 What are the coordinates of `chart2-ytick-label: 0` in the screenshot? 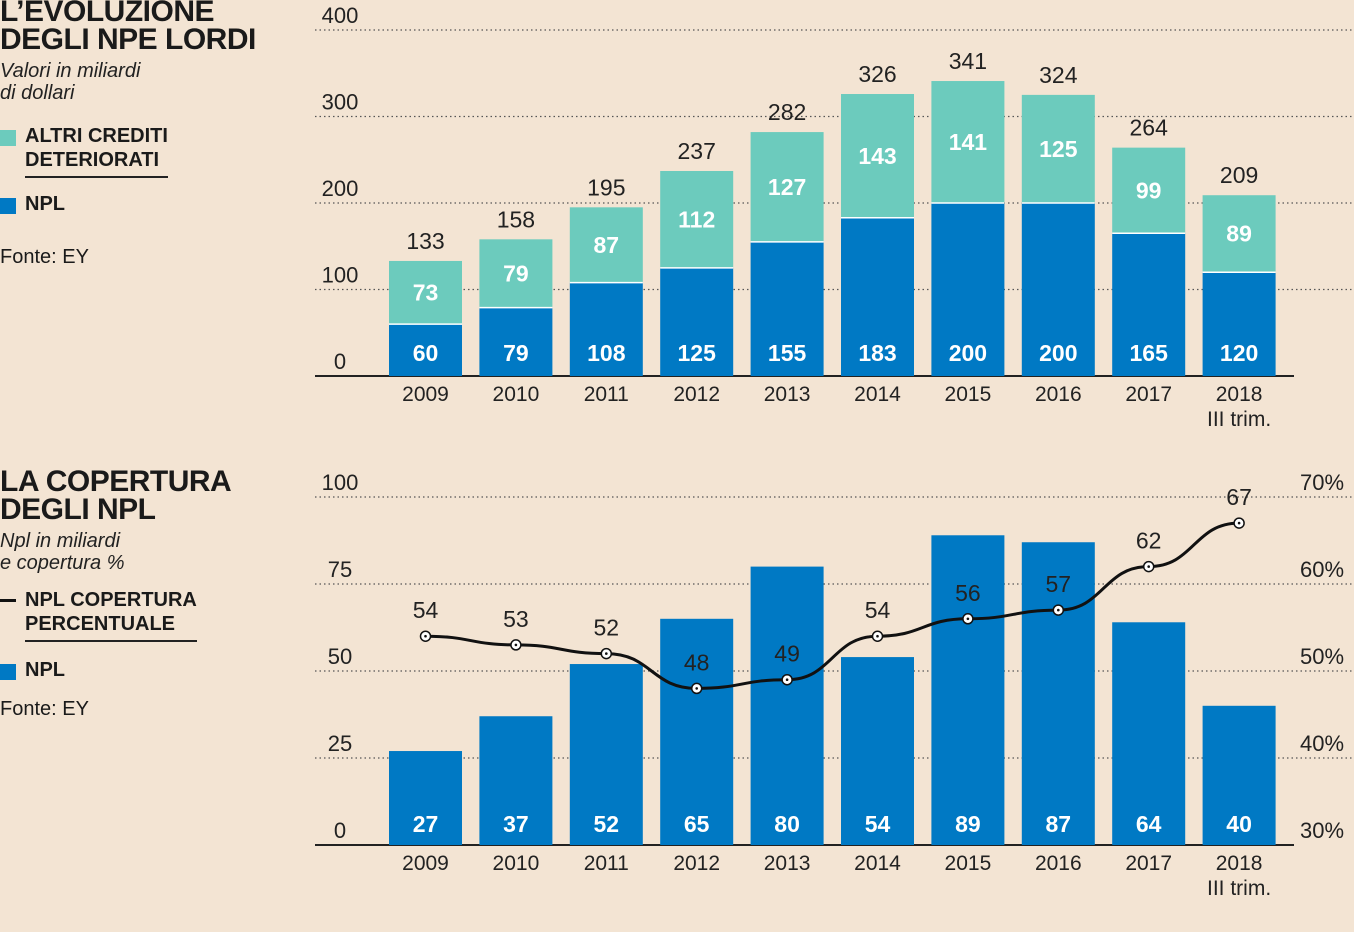 It's located at (340, 830).